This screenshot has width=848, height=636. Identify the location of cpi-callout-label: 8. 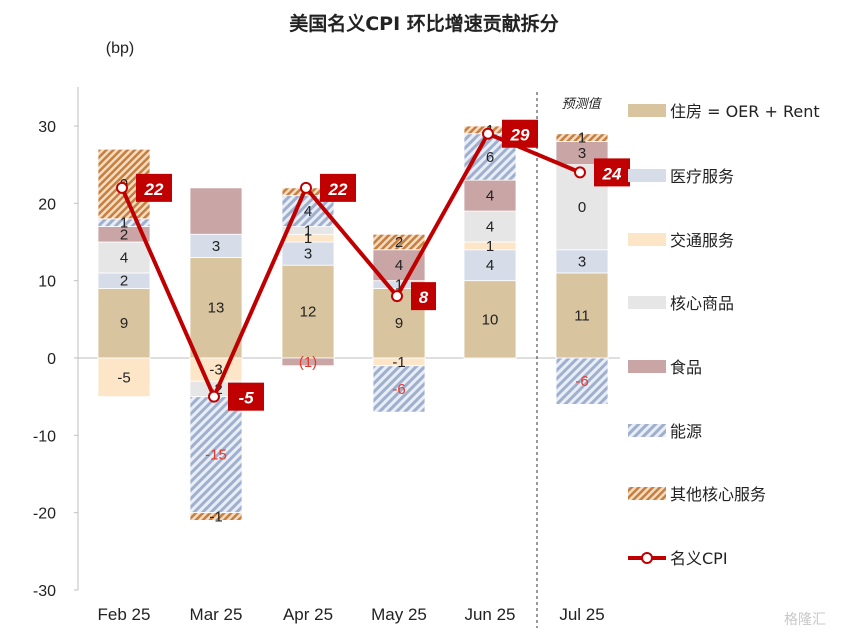
(424, 297).